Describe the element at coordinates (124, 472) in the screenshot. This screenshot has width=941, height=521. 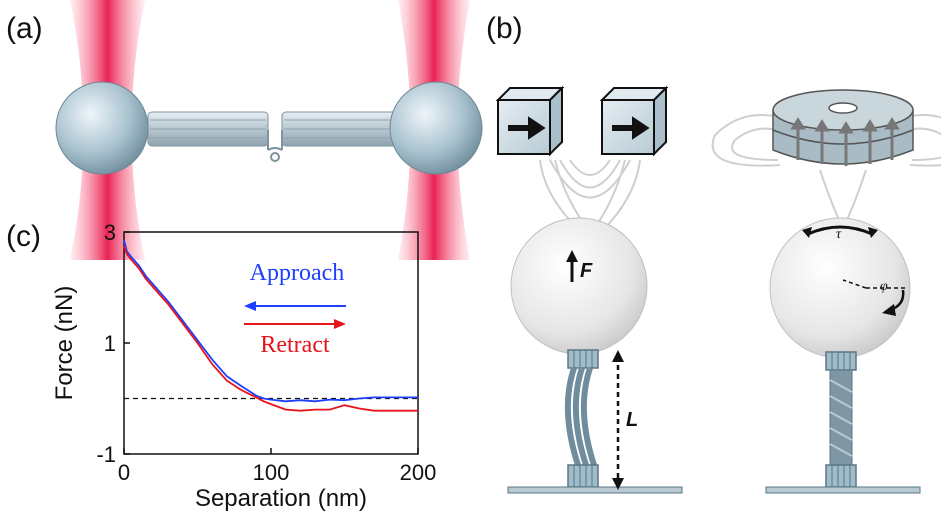
I see `x-tick-label: 0` at that location.